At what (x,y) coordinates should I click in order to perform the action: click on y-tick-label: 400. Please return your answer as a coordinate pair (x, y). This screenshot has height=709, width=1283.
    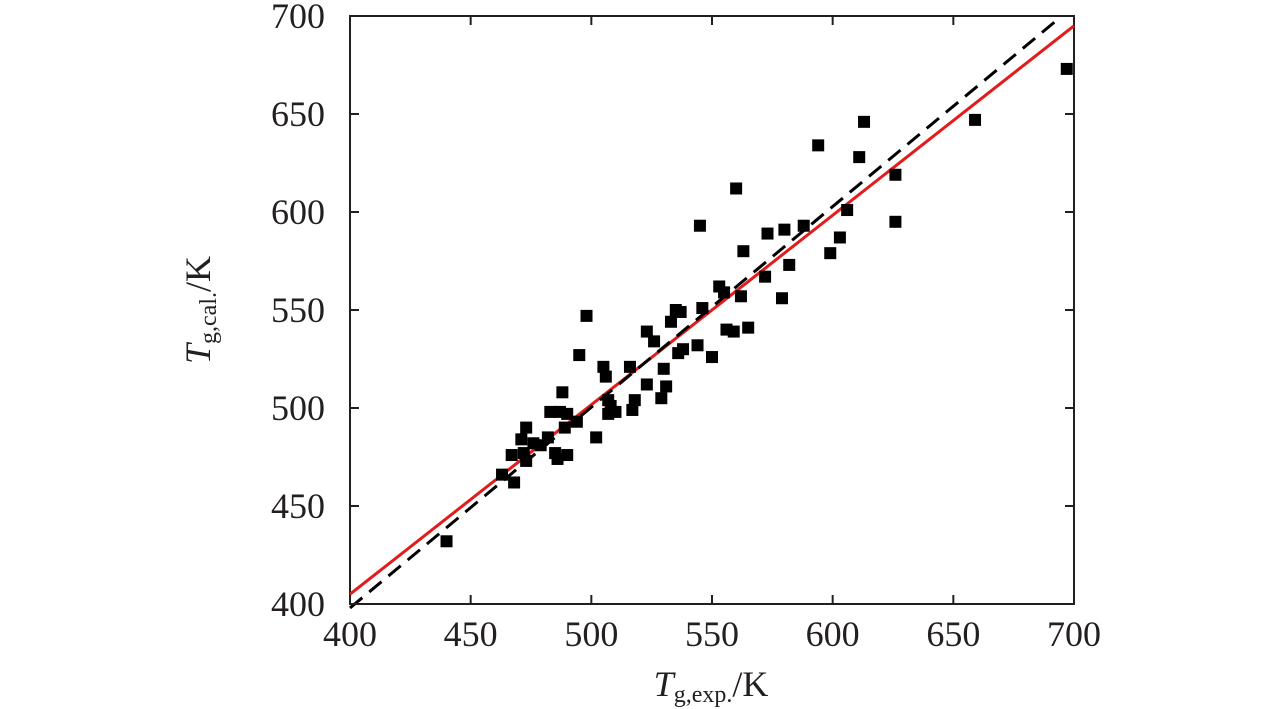
    Looking at the image, I should click on (298, 604).